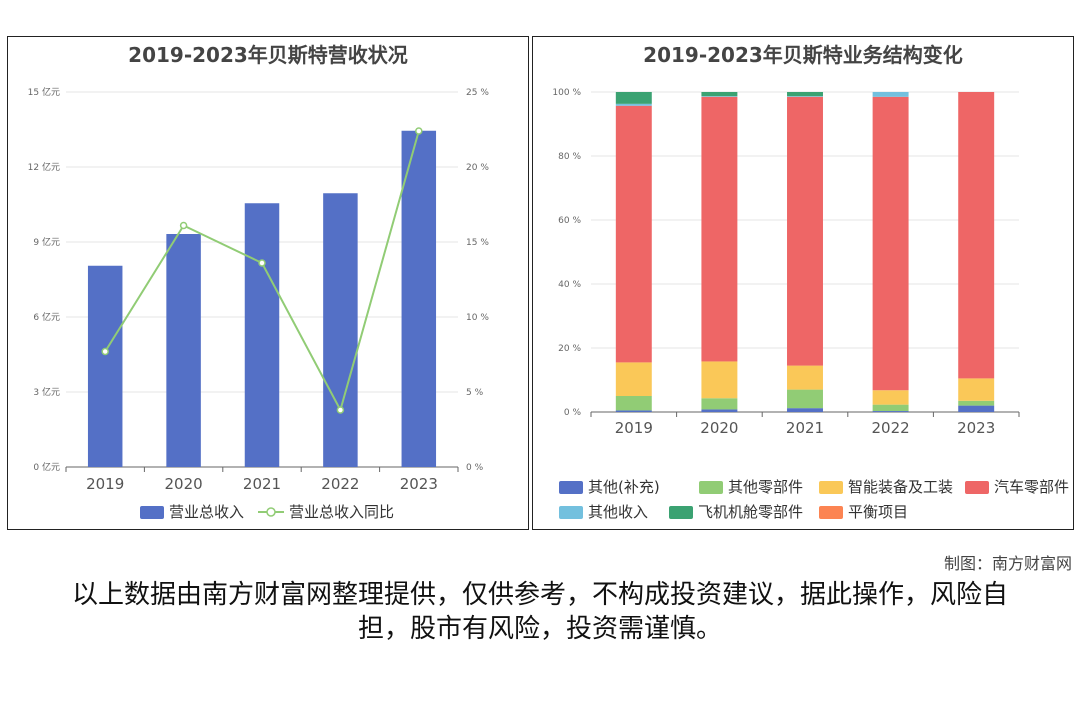  What do you see at coordinates (618, 512) in the screenshot?
I see `legend-label: 其他收入` at bounding box center [618, 512].